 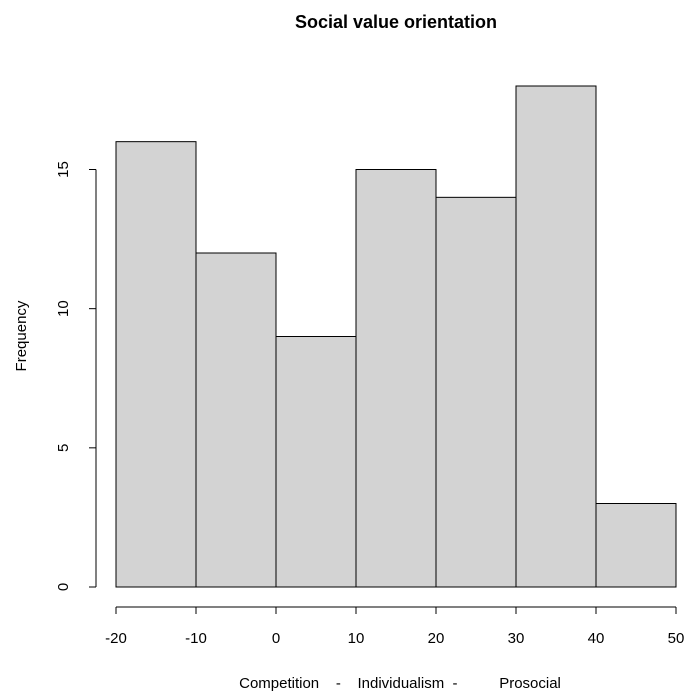 I want to click on y-tick-label-0: 0, so click(x=63, y=587).